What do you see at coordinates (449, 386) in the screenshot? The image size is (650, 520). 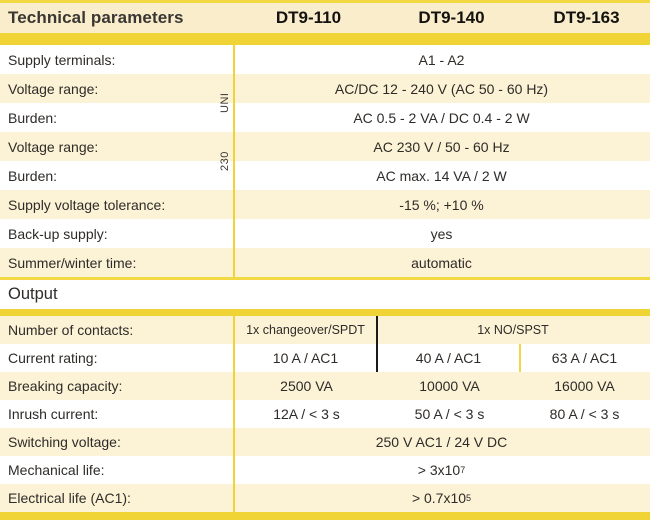 I see `breaking-dt9-140-cell: 10000 VA` at bounding box center [449, 386].